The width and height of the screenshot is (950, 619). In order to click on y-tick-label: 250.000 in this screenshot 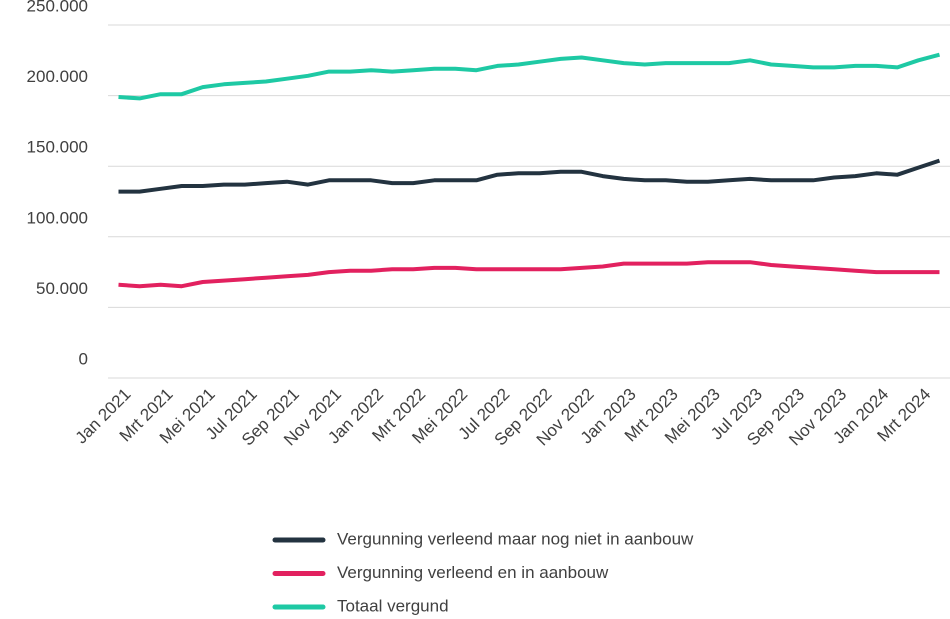, I will do `click(57, 7)`.